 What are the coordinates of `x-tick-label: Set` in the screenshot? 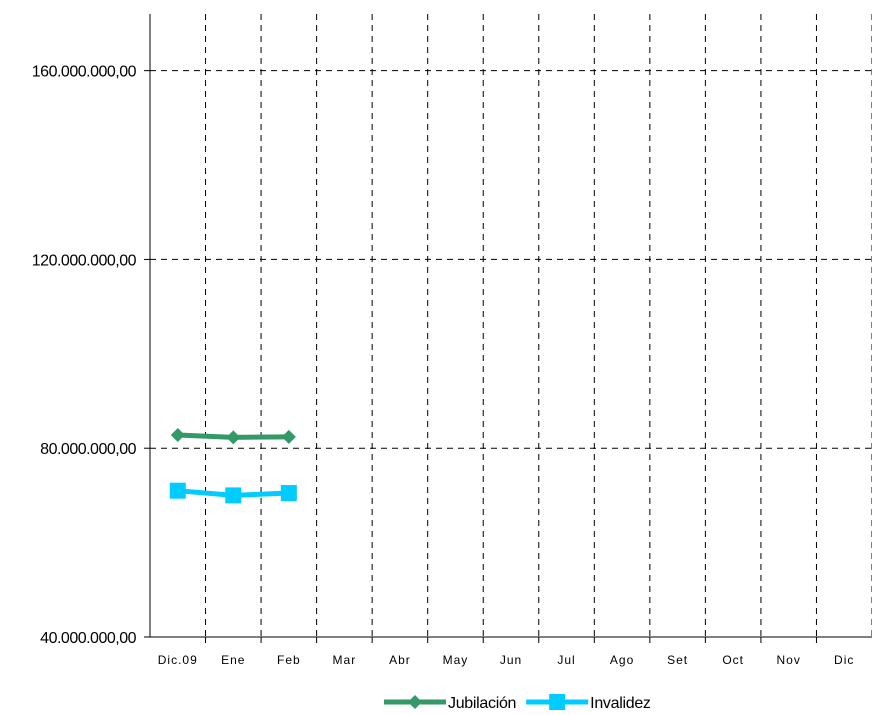 It's located at (677, 660).